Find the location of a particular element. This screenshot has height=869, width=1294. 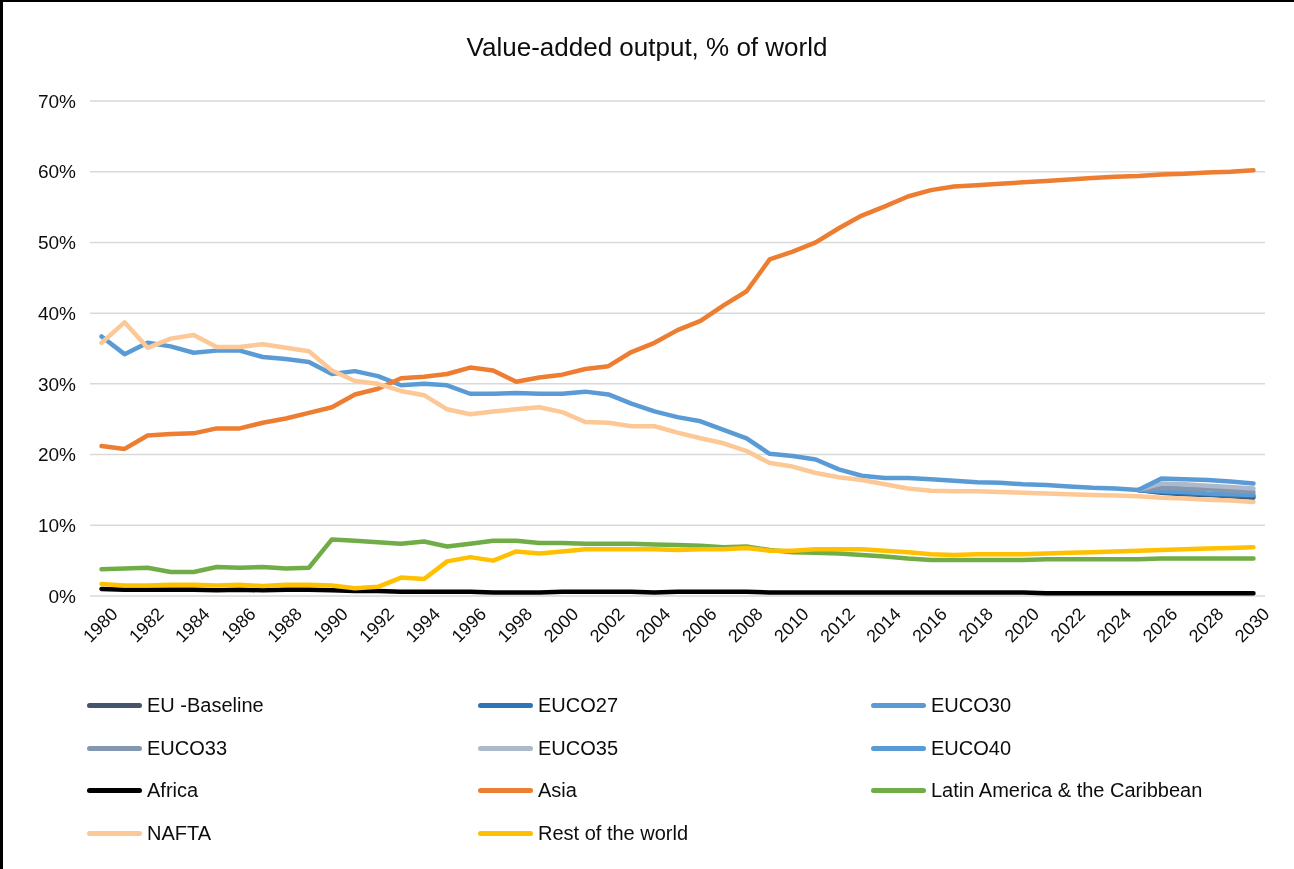

legend-label: EUCO33 is located at coordinates (187, 748).